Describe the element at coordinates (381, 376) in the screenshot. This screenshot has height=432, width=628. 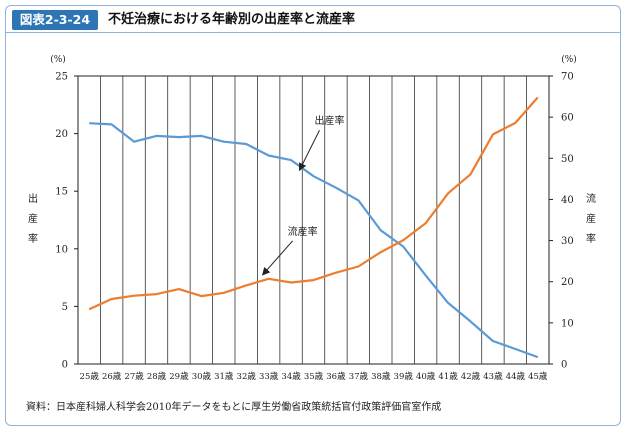
I see `x-tick-label: 38歳` at that location.